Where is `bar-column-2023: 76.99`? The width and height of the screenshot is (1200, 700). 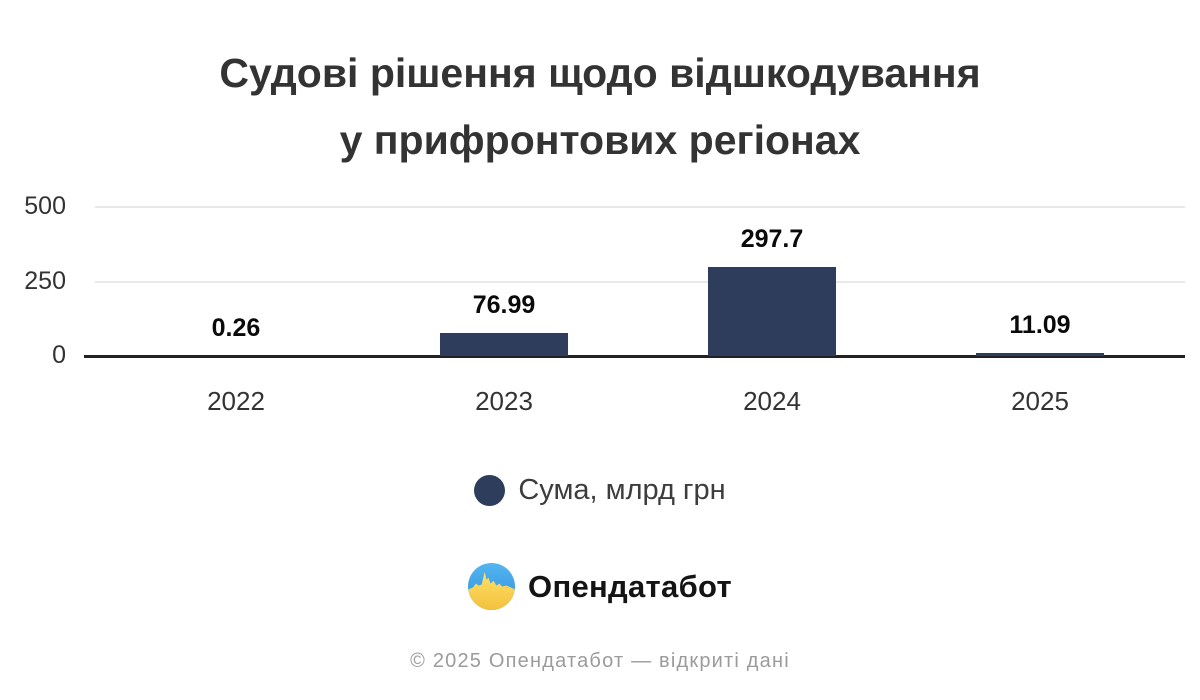 bar-column-2023: 76.99 is located at coordinates (504, 281).